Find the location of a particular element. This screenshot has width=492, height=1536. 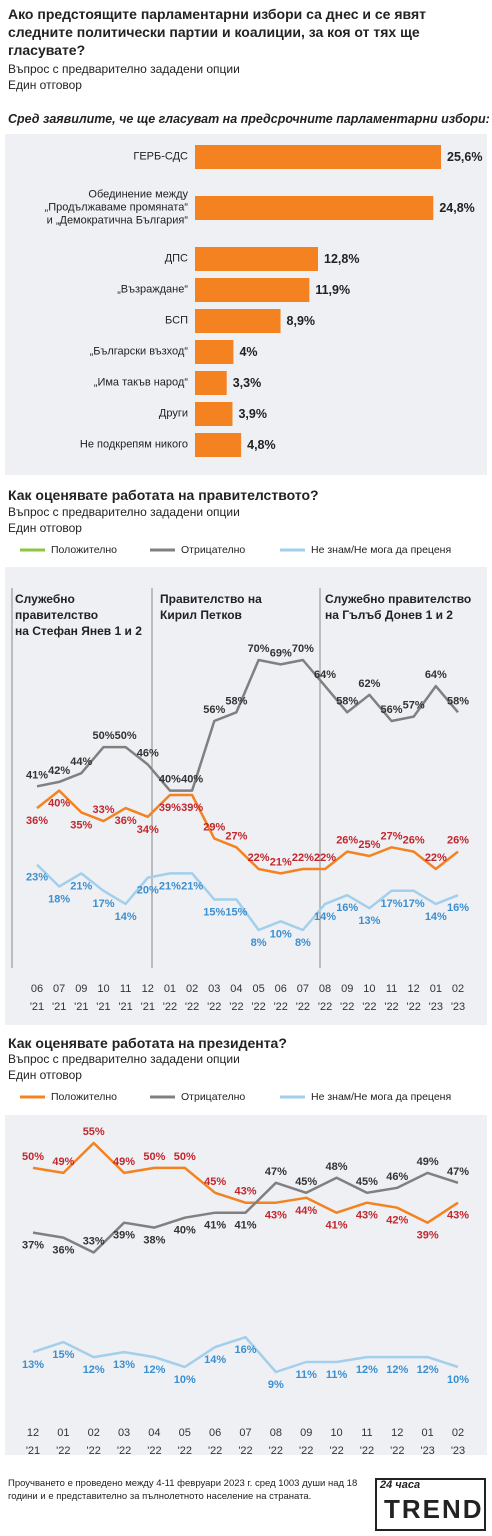

value-label: 15% is located at coordinates (236, 913).